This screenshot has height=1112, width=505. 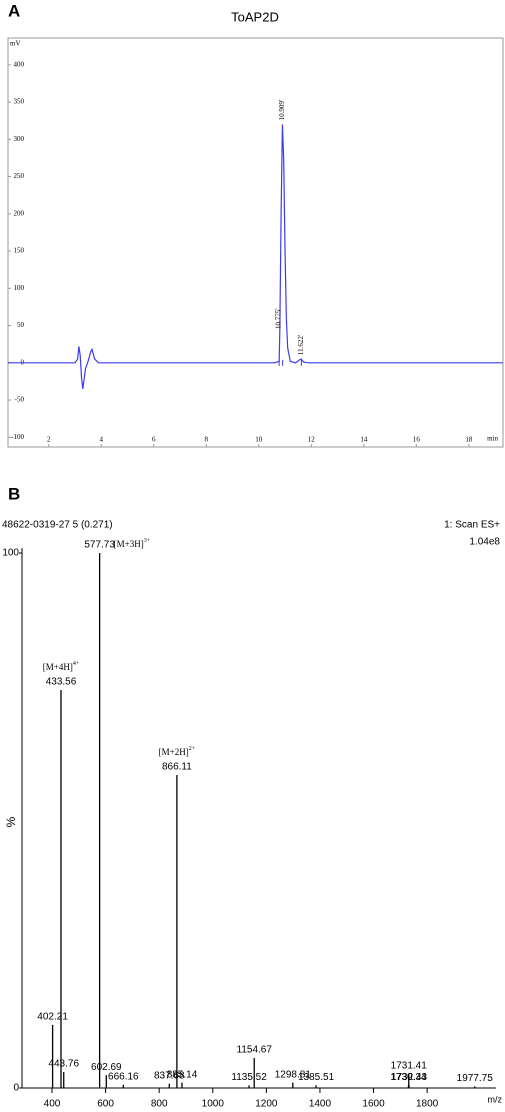 What do you see at coordinates (417, 440) in the screenshot?
I see `x-tick-label: 16` at bounding box center [417, 440].